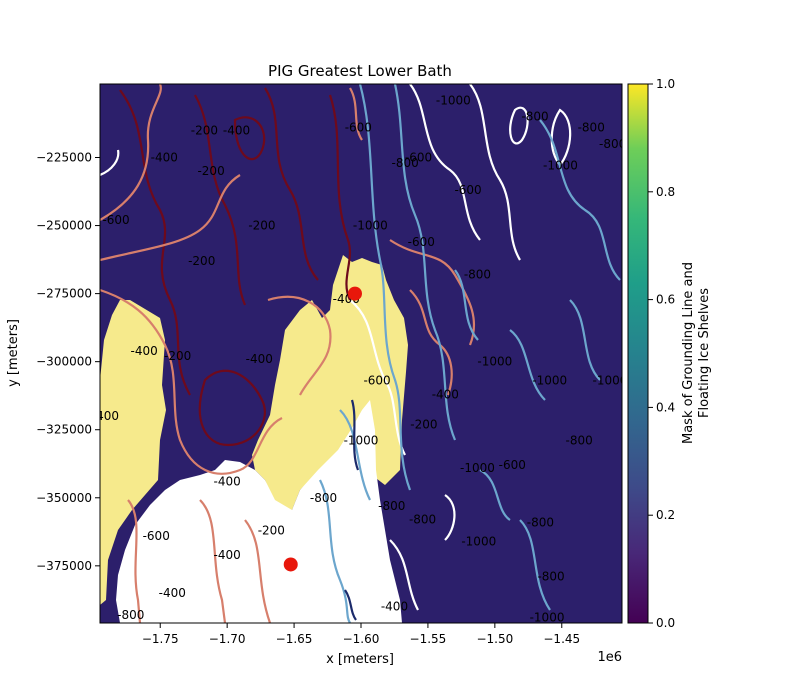 Image resolution: width=800 pixels, height=700 pixels. What do you see at coordinates (64, 566) in the screenshot?
I see `y-tick-label: −375000` at bounding box center [64, 566].